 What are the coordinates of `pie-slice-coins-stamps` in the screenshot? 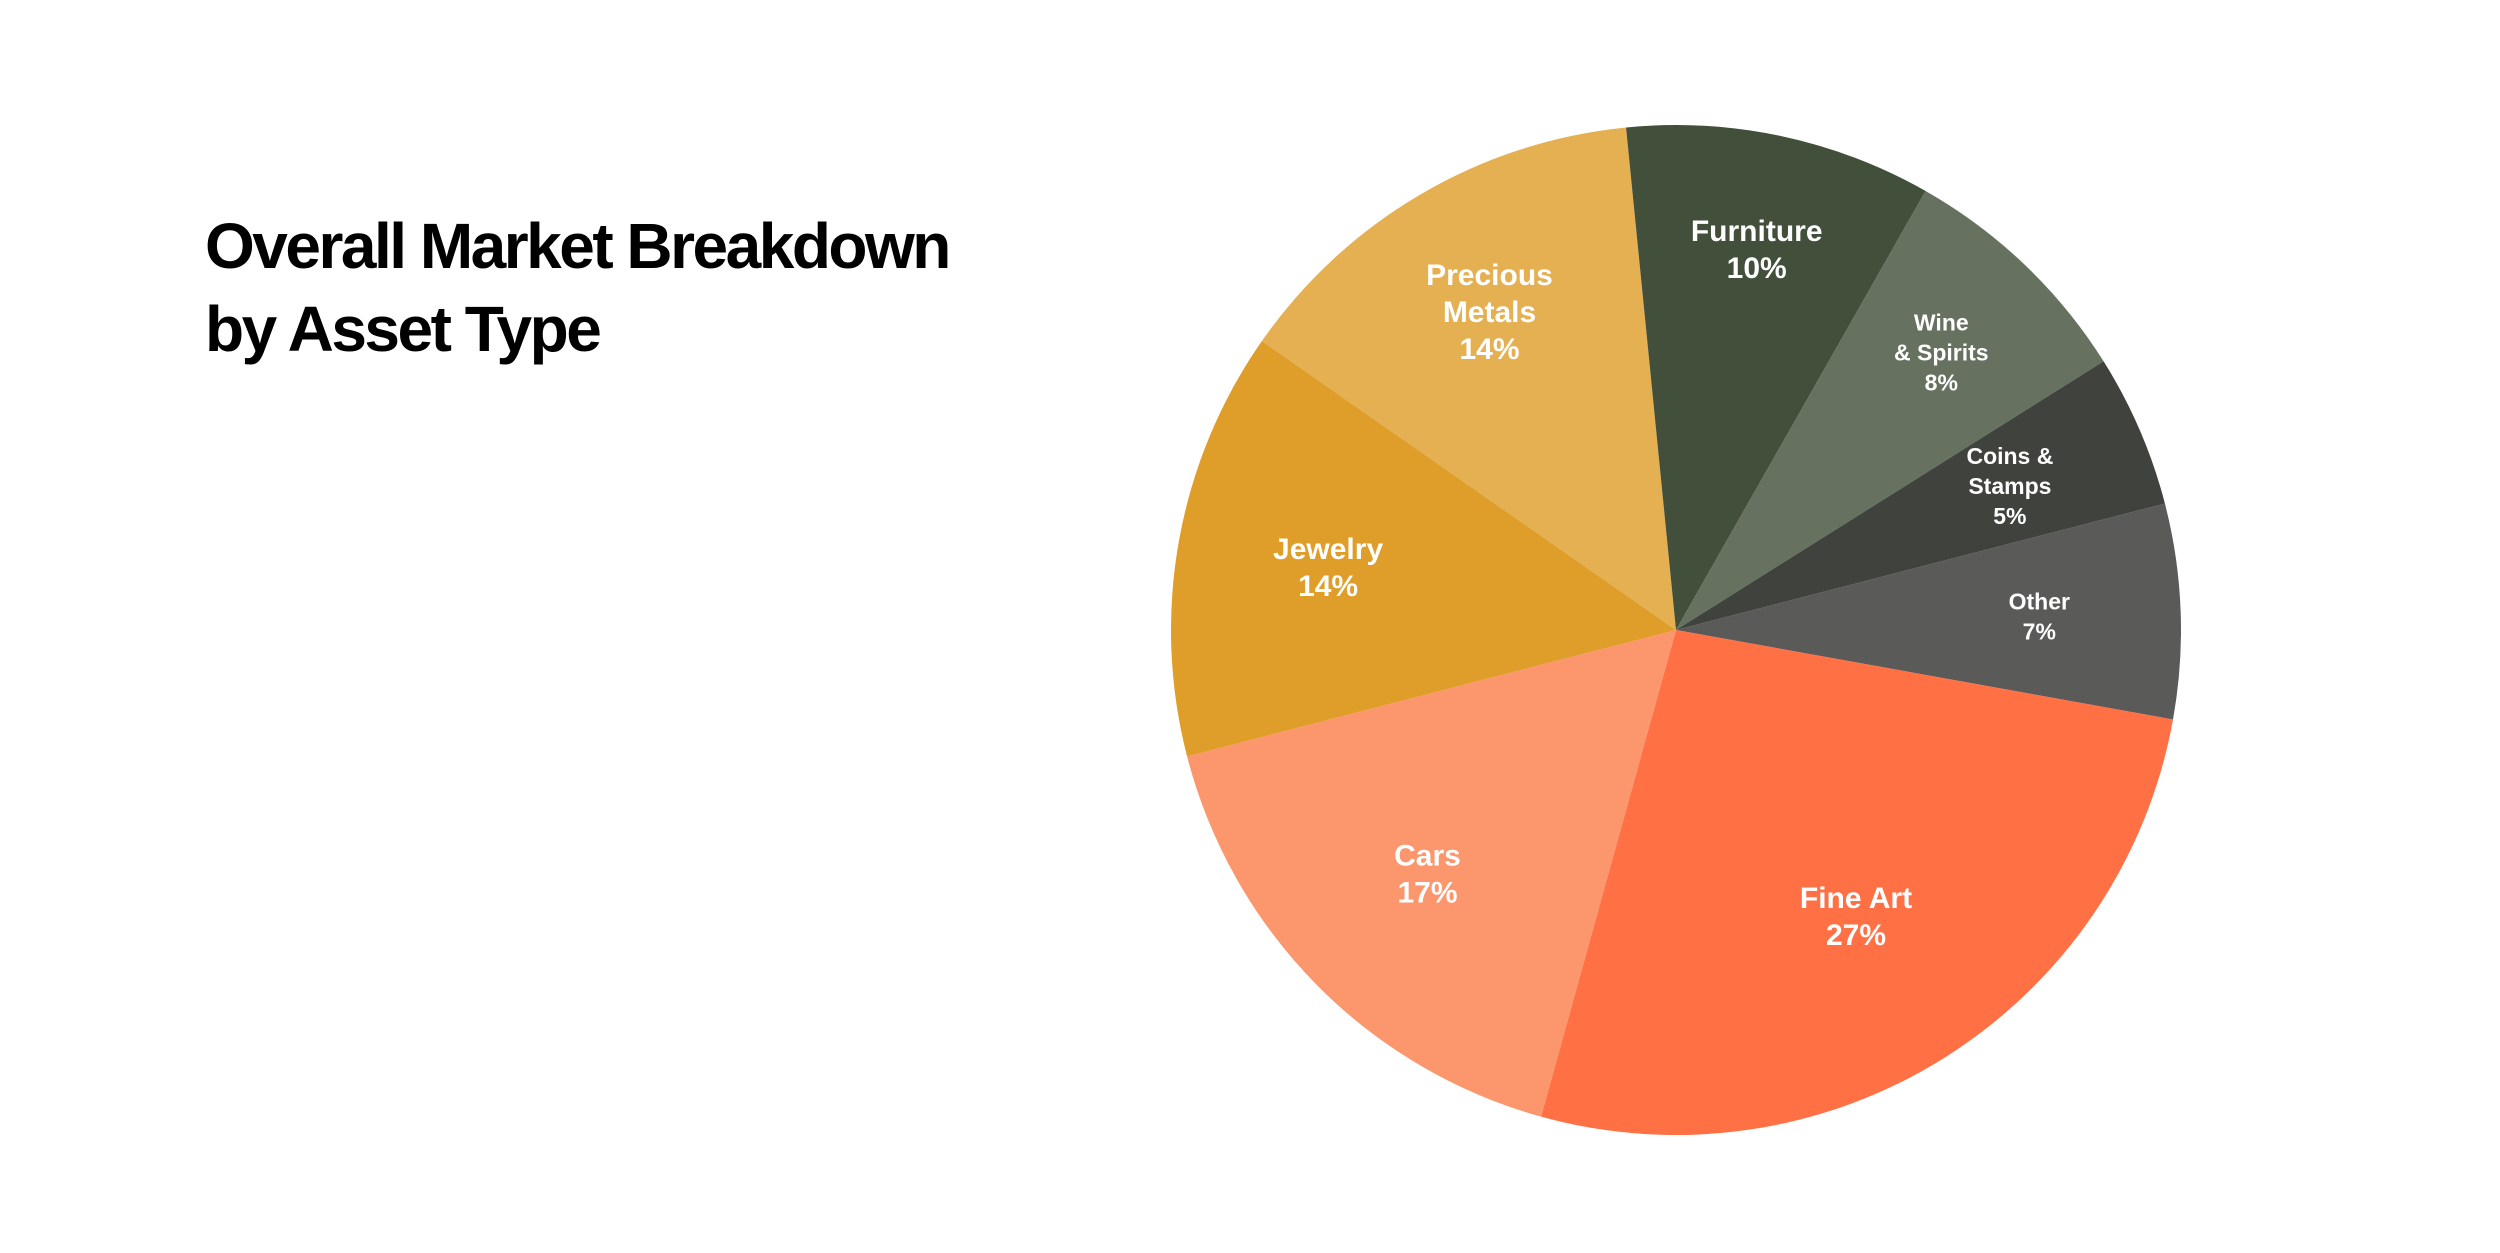 It's located at (1920, 495).